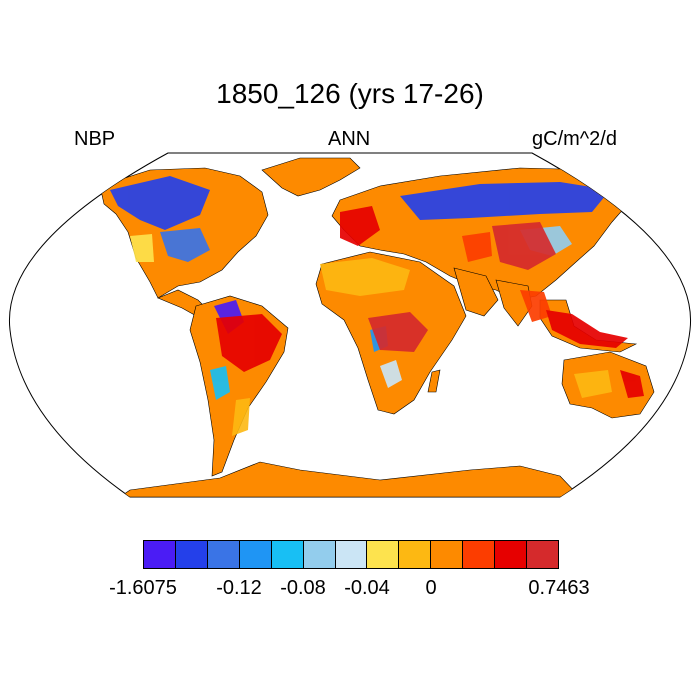  Describe the element at coordinates (95, 139) in the screenshot. I see `variable-label: NBP` at that location.